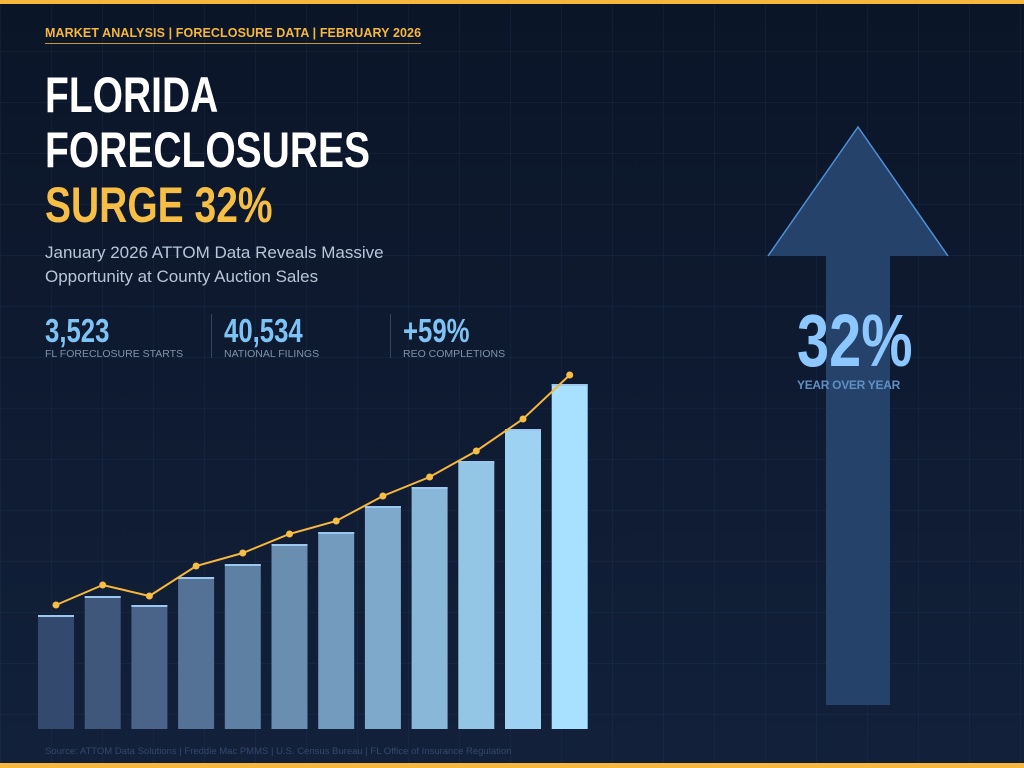 The width and height of the screenshot is (1024, 768). What do you see at coordinates (848, 385) in the screenshot?
I see `callout-label: YEAR OVER YEAR` at bounding box center [848, 385].